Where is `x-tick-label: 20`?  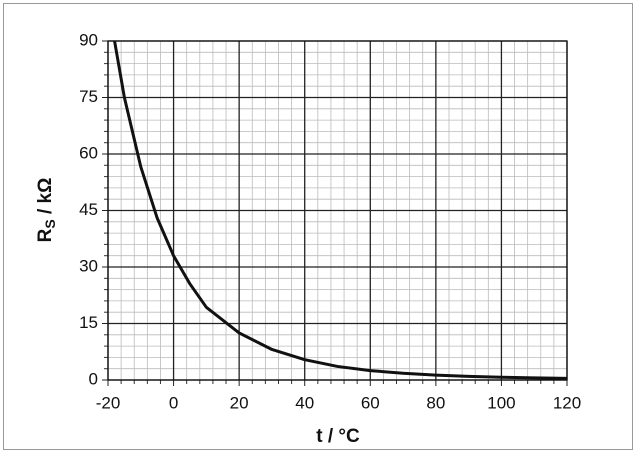
x-tick-label: 20 is located at coordinates (239, 402).